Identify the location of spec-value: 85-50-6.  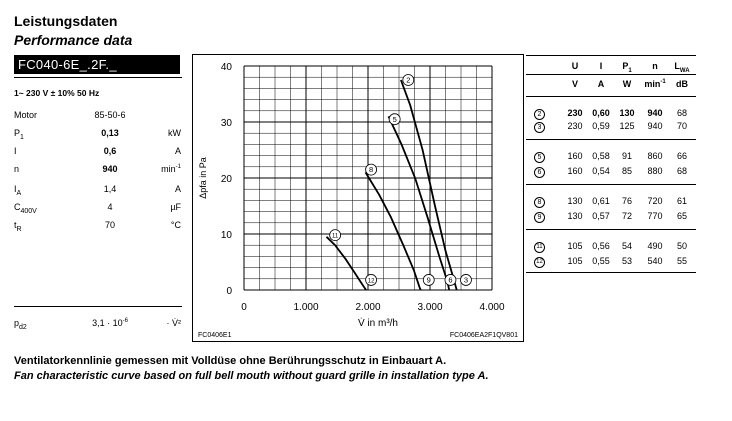
(110, 115).